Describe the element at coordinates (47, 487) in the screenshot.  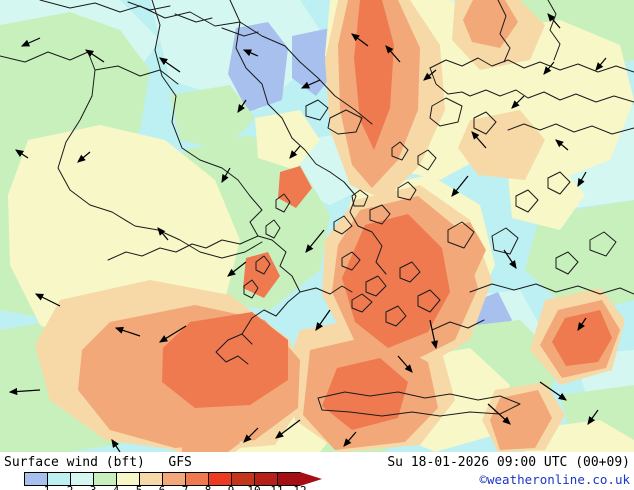
I see `legend-tick-1: 1` at that location.